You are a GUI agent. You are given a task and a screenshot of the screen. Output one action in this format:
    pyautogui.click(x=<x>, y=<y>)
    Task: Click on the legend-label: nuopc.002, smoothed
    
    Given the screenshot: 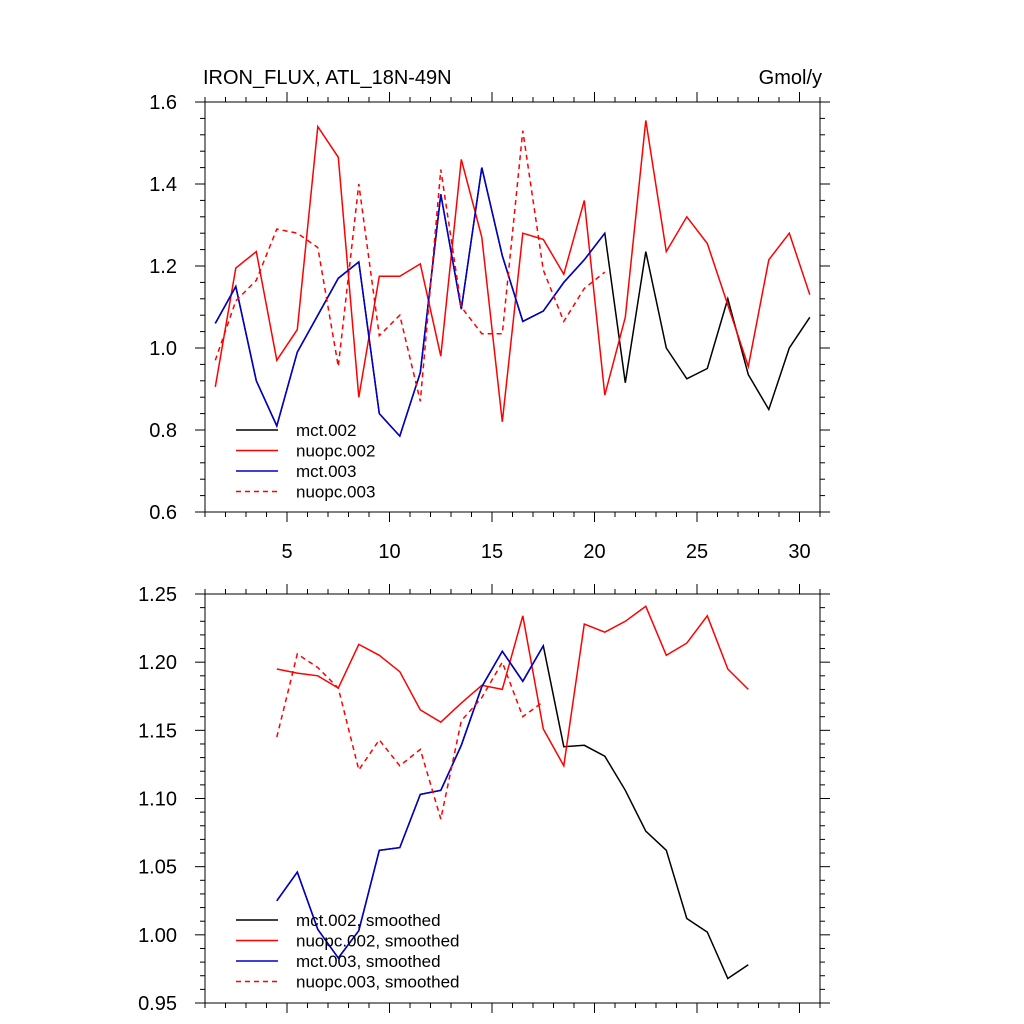 What is the action you would take?
    pyautogui.click(x=378, y=941)
    